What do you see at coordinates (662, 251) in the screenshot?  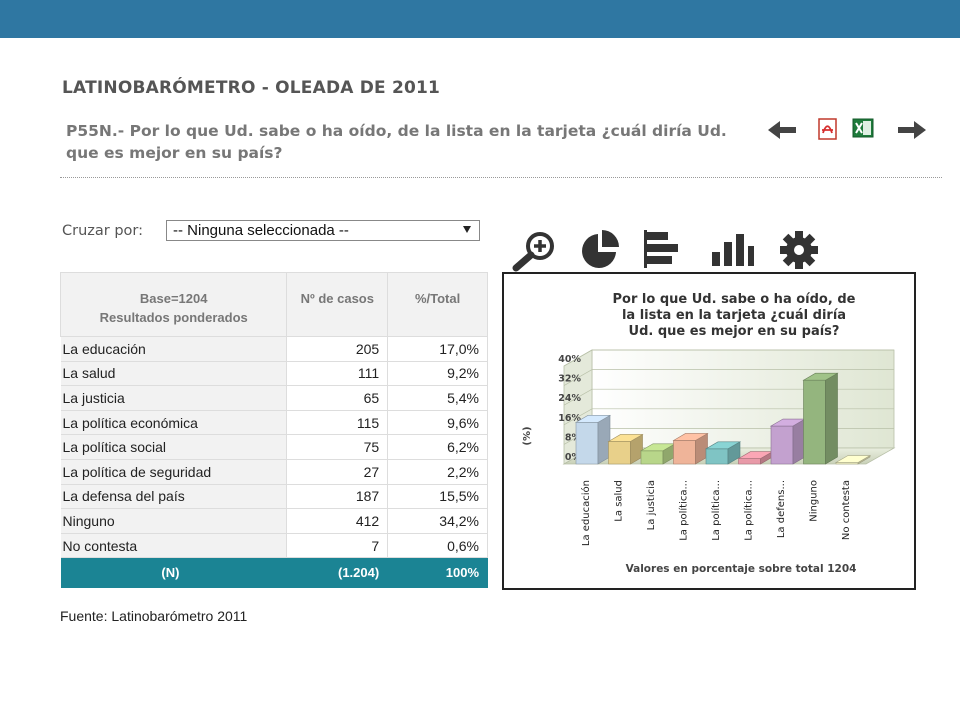 I see `horizontal-bar-icon` at bounding box center [662, 251].